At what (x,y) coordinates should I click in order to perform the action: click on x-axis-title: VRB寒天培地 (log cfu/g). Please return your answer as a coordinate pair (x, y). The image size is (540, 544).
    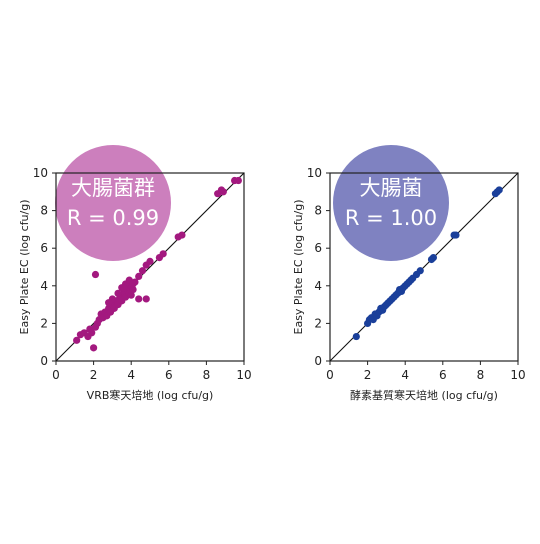
    Looking at the image, I should click on (150, 395).